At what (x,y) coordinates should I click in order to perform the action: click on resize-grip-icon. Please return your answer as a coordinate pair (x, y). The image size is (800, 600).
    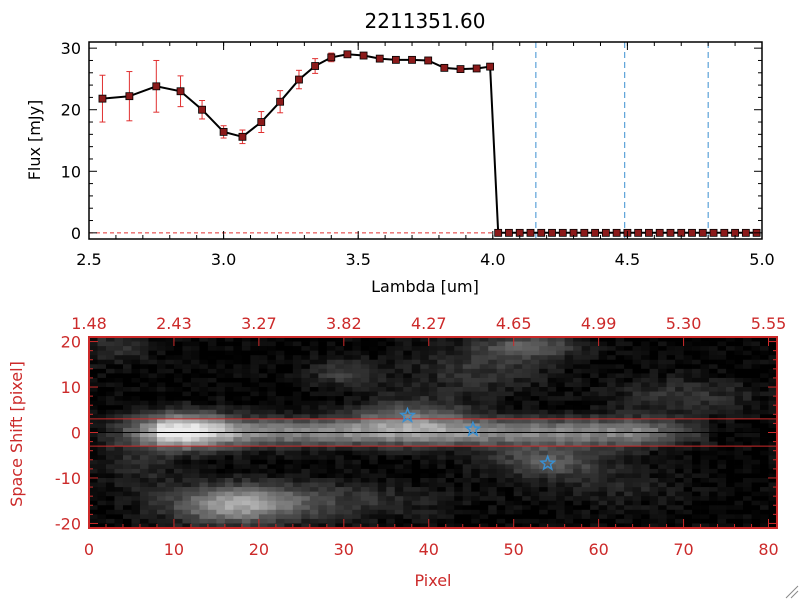
    Looking at the image, I should click on (792, 592).